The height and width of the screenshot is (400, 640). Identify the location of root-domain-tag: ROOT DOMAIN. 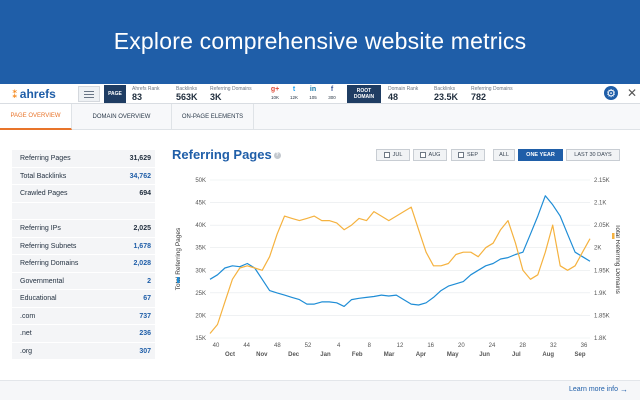
(364, 94).